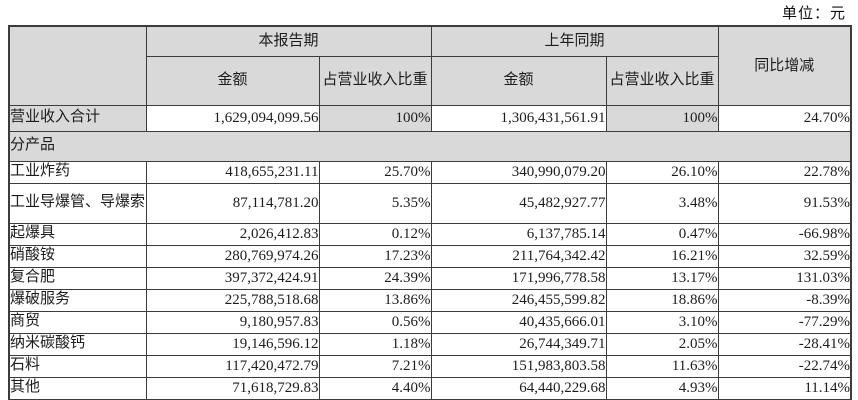 This screenshot has height=400, width=858. Describe the element at coordinates (784, 65) in the screenshot. I see `header-yoy-change: 同比增减` at that location.